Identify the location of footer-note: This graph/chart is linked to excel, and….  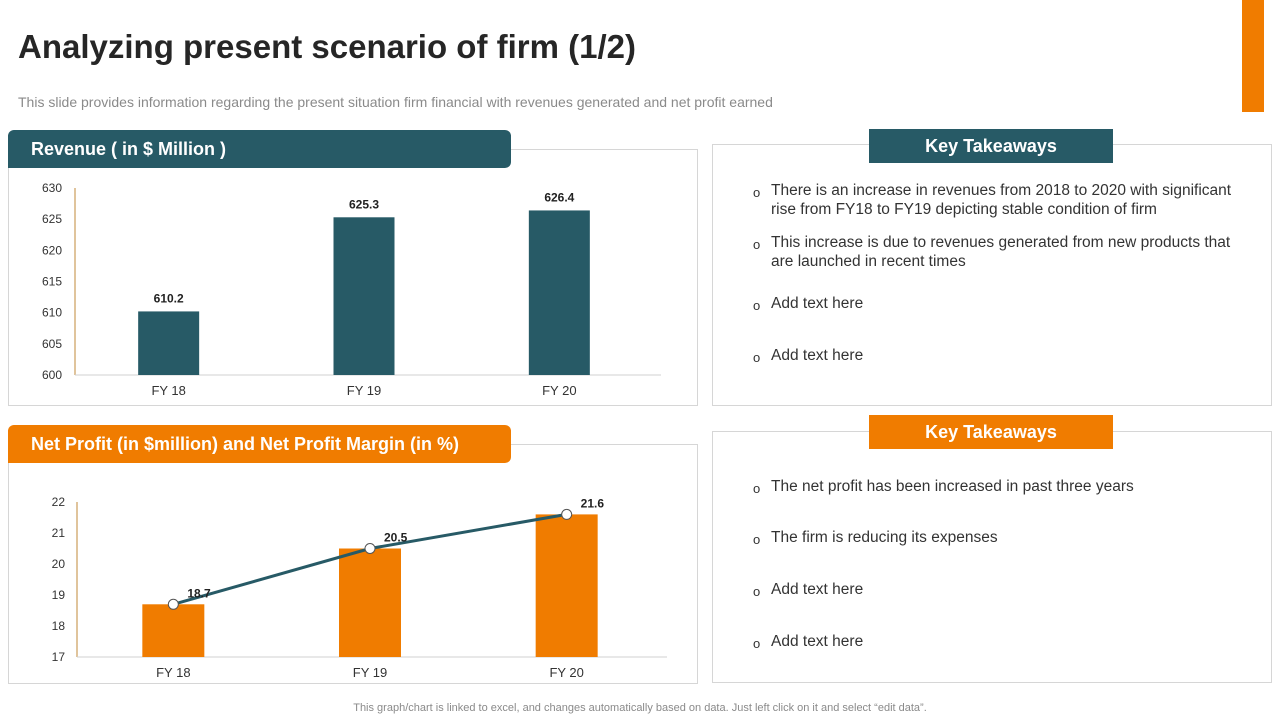
(640, 708).